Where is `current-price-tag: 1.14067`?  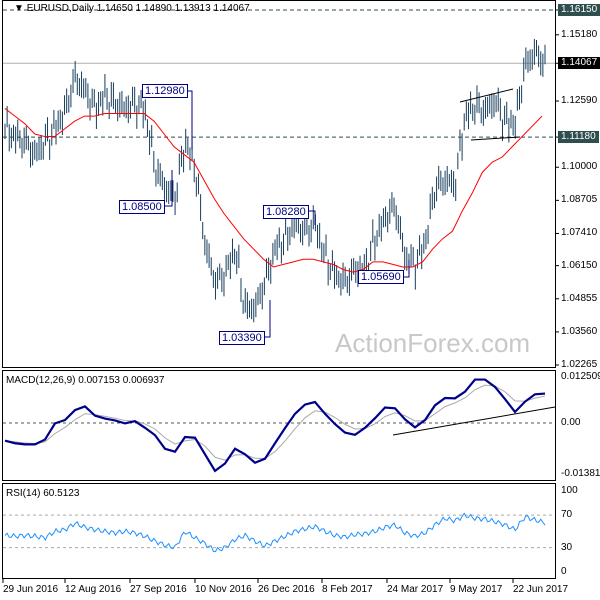 current-price-tag: 1.14067 is located at coordinates (579, 63).